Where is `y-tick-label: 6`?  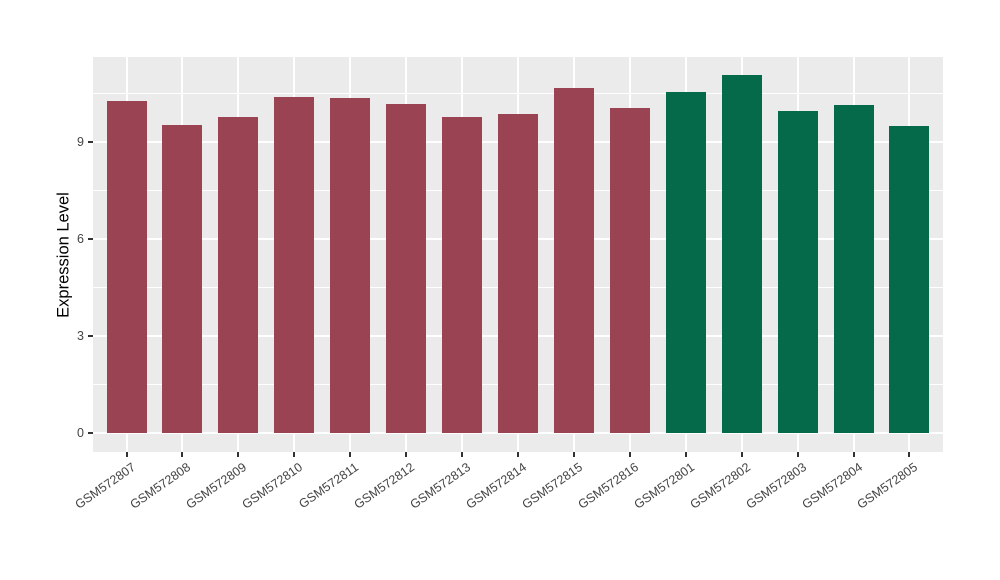
y-tick-label: 6 is located at coordinates (80, 238).